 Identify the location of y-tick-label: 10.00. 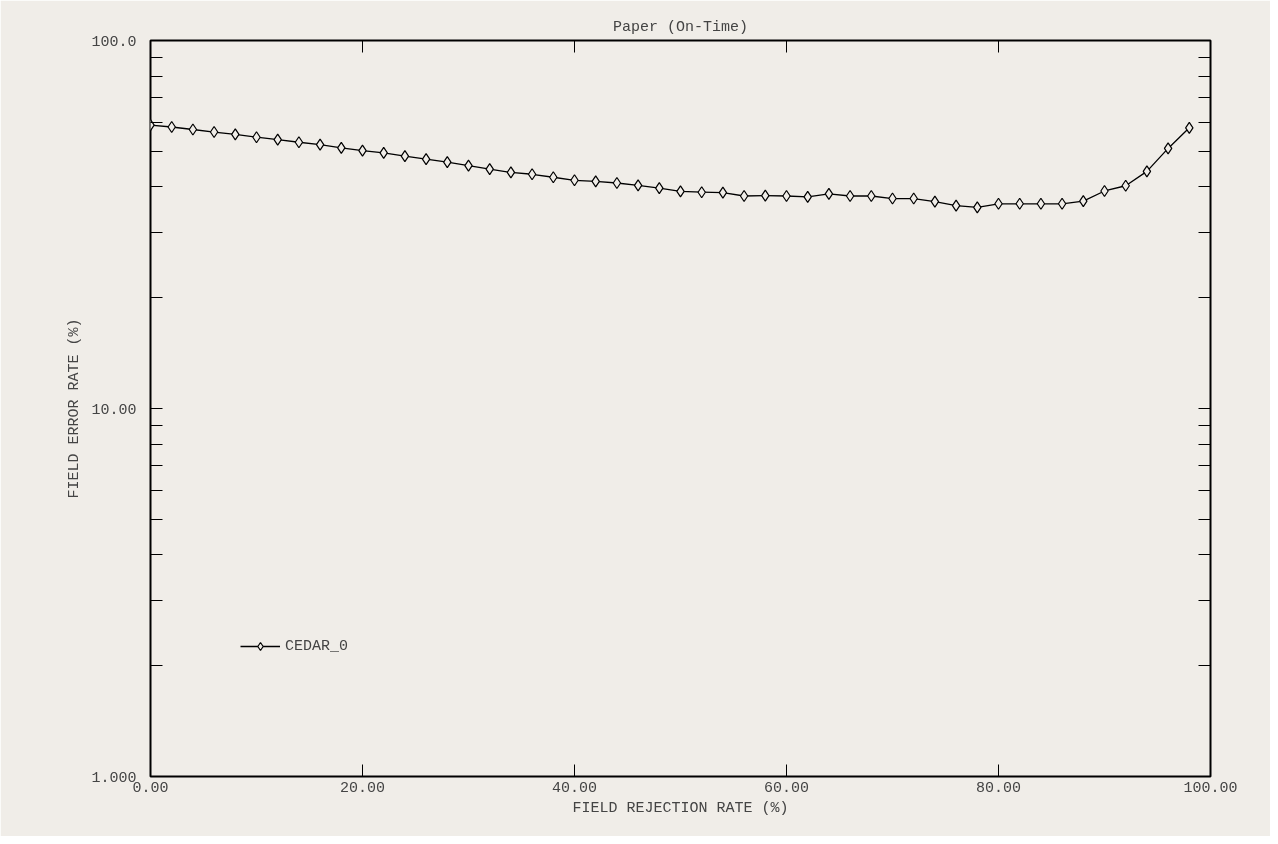
(114, 410).